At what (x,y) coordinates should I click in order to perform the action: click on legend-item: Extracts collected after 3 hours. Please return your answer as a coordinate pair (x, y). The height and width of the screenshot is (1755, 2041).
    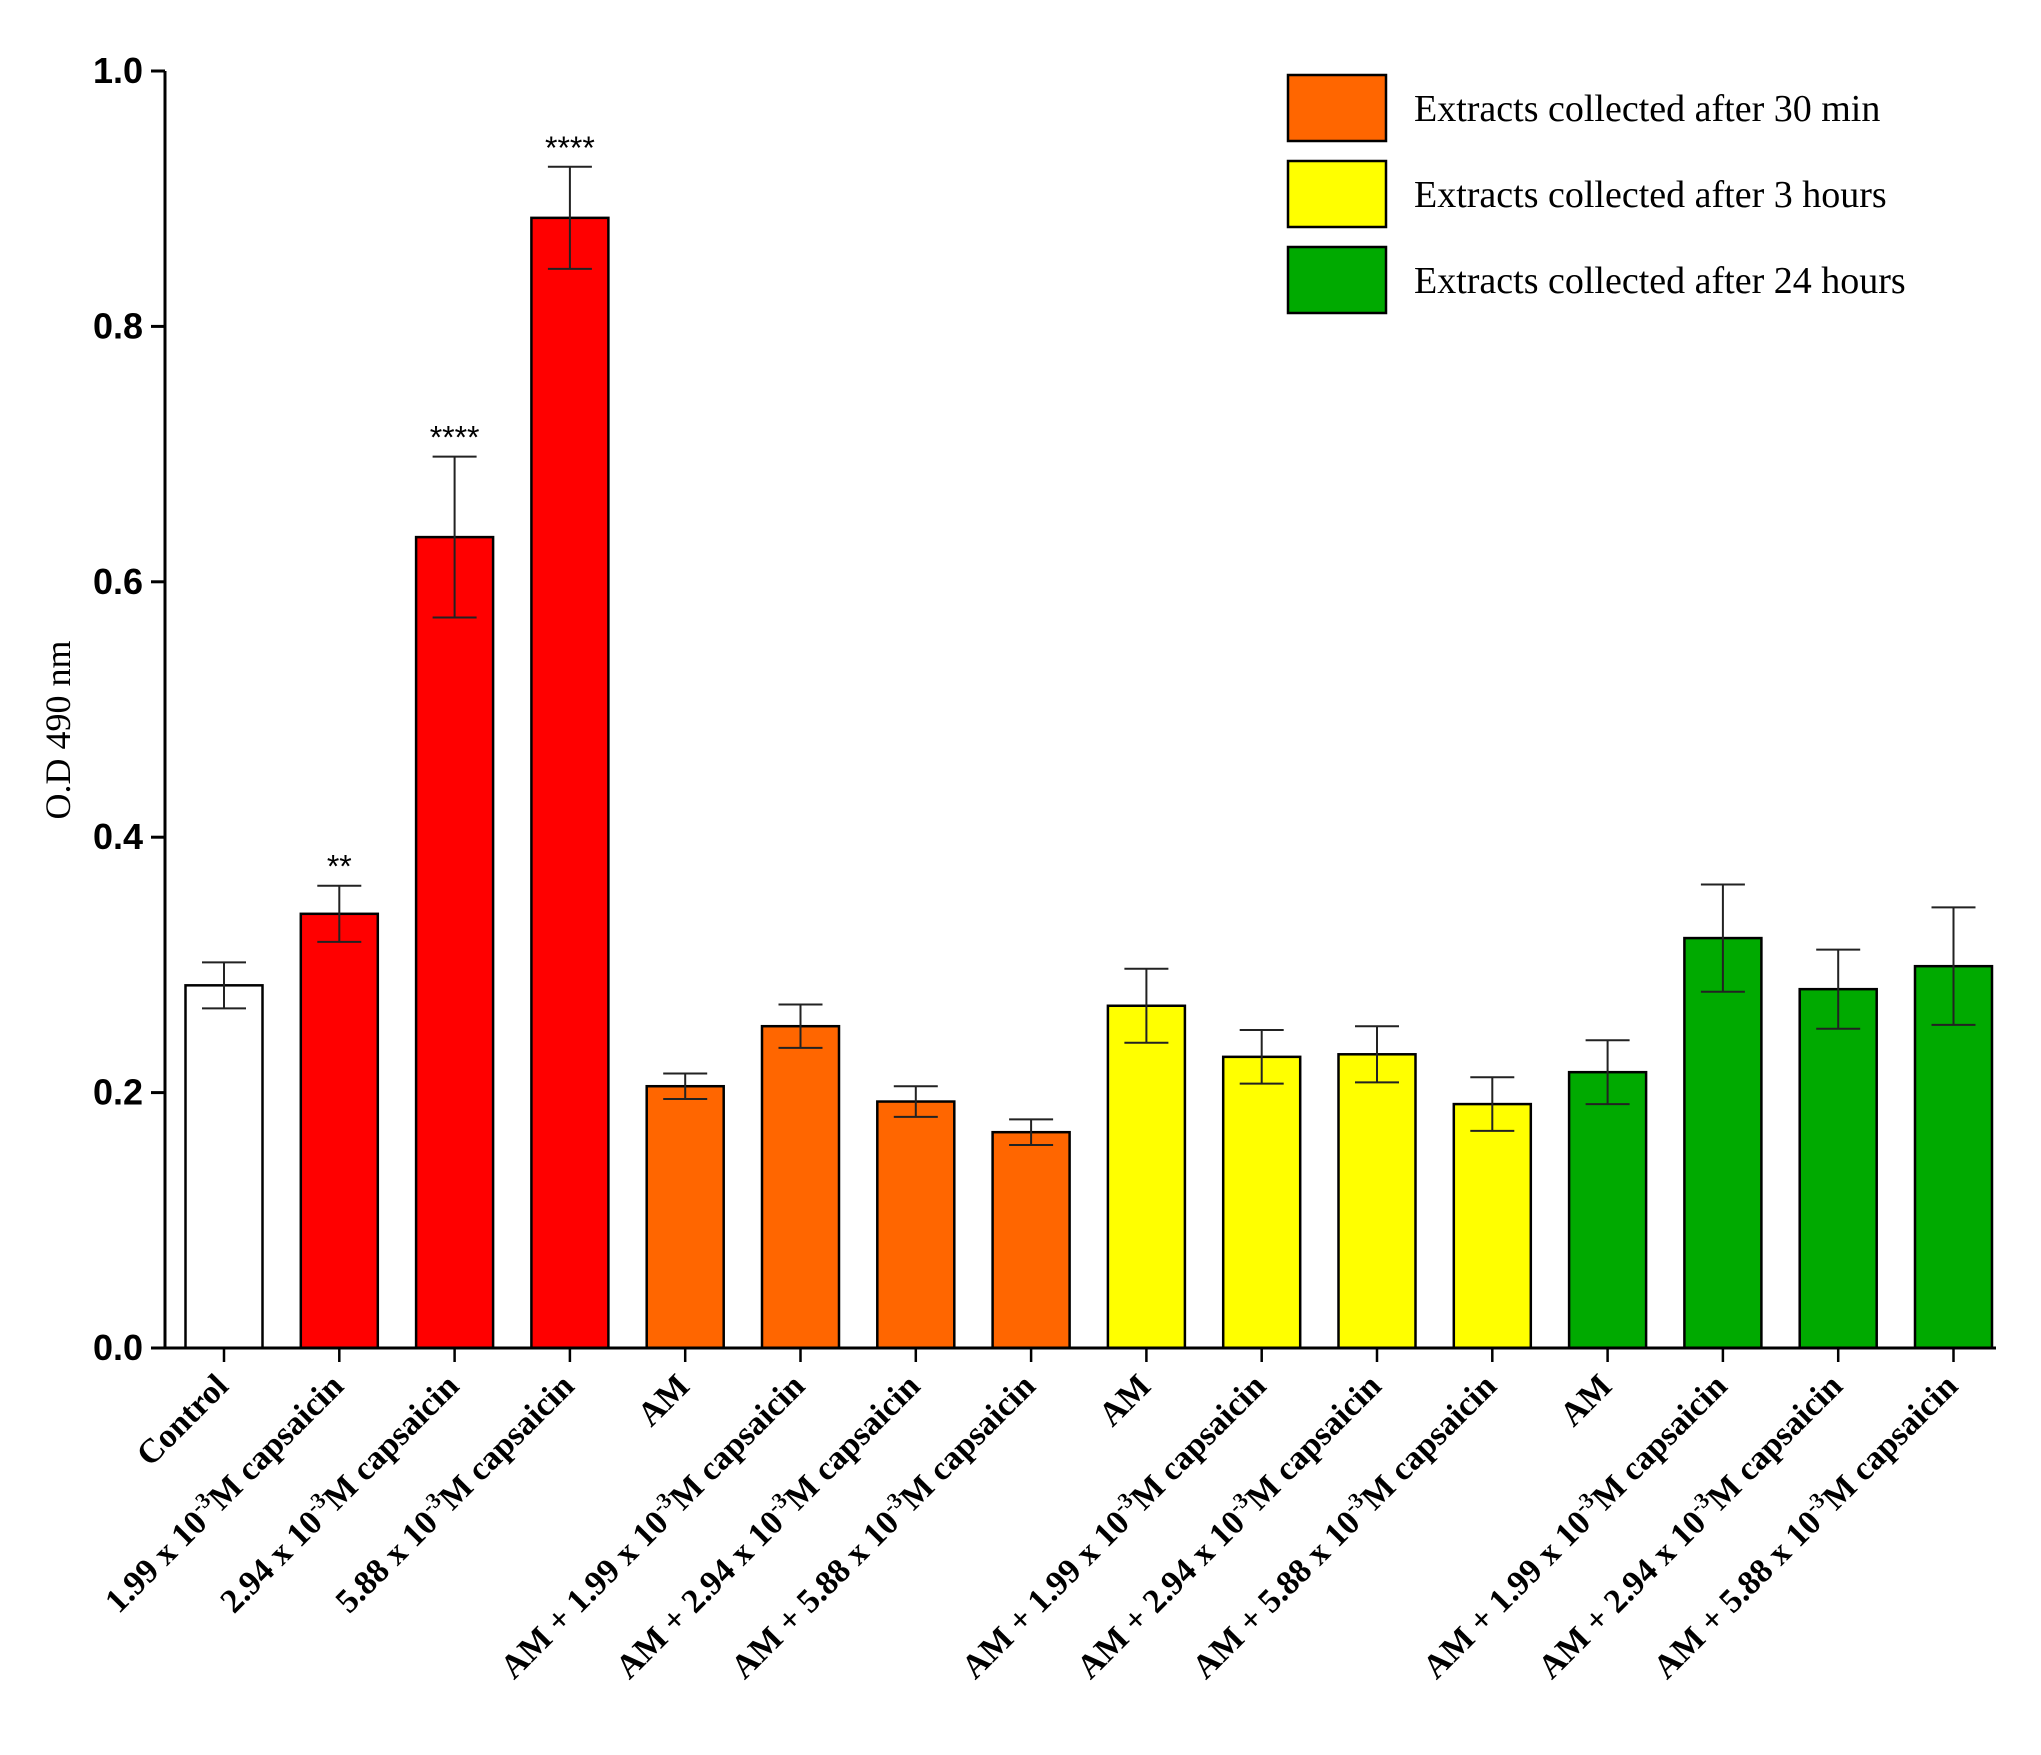
    Looking at the image, I should click on (1586, 194).